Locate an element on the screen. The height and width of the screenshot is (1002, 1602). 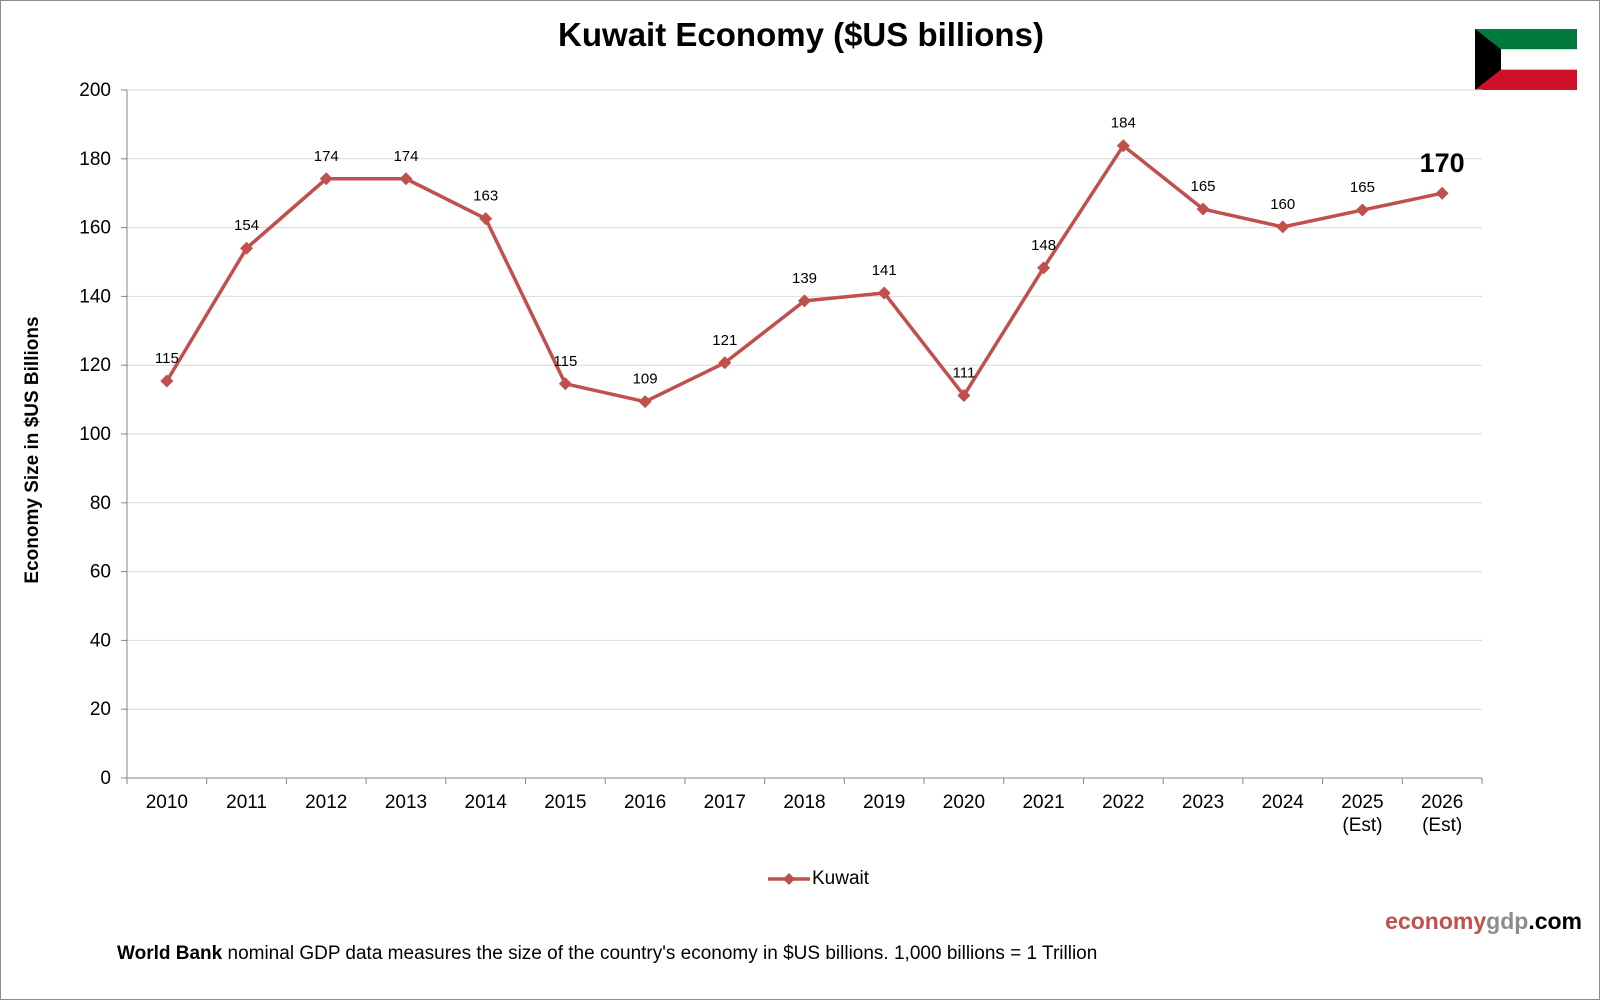
x-tick-label: 2011 is located at coordinates (246, 802).